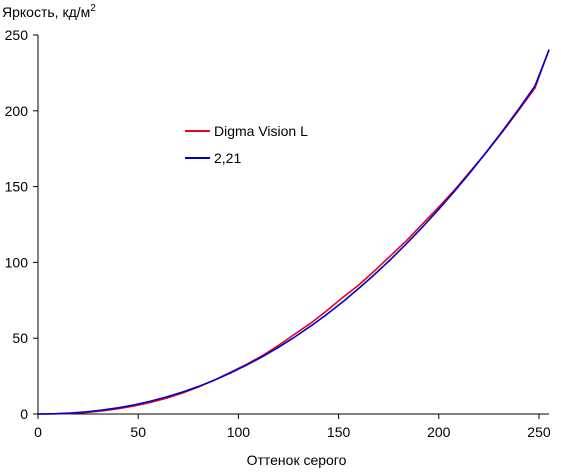 Image resolution: width=561 pixels, height=474 pixels. What do you see at coordinates (17, 187) in the screenshot?
I see `y-tick-label: 150` at bounding box center [17, 187].